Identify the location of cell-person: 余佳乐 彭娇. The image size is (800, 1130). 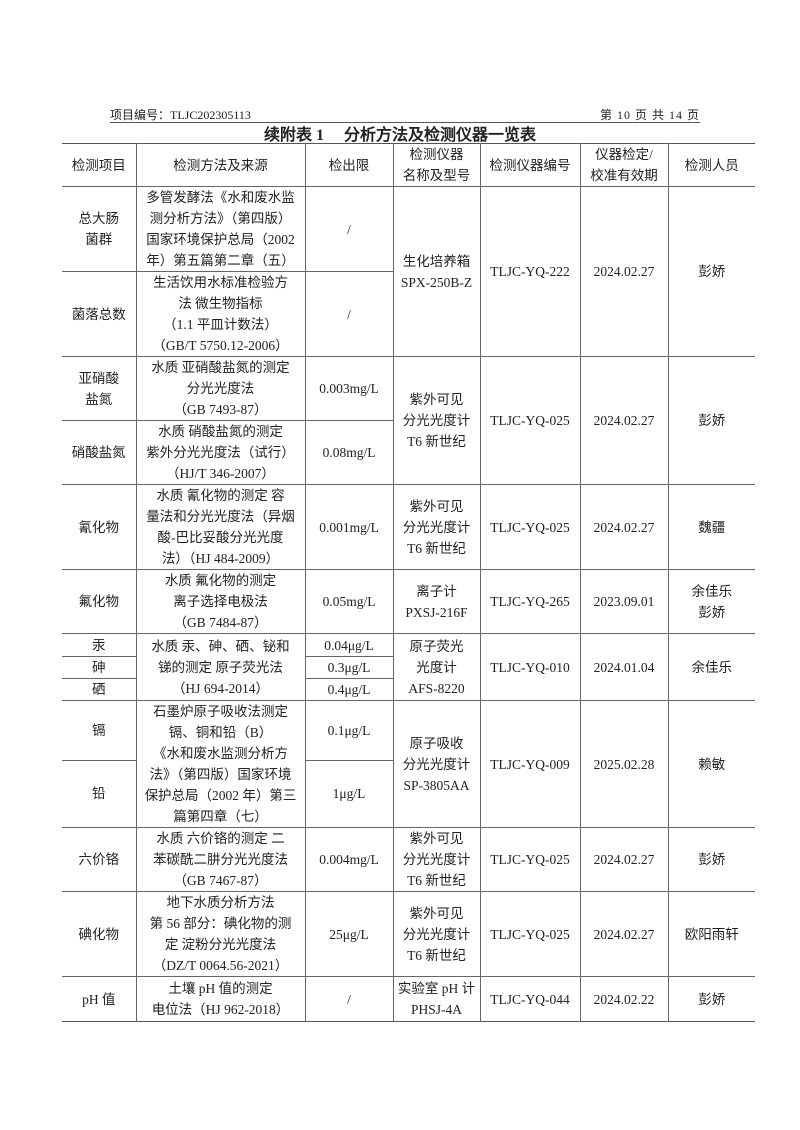
(711, 601).